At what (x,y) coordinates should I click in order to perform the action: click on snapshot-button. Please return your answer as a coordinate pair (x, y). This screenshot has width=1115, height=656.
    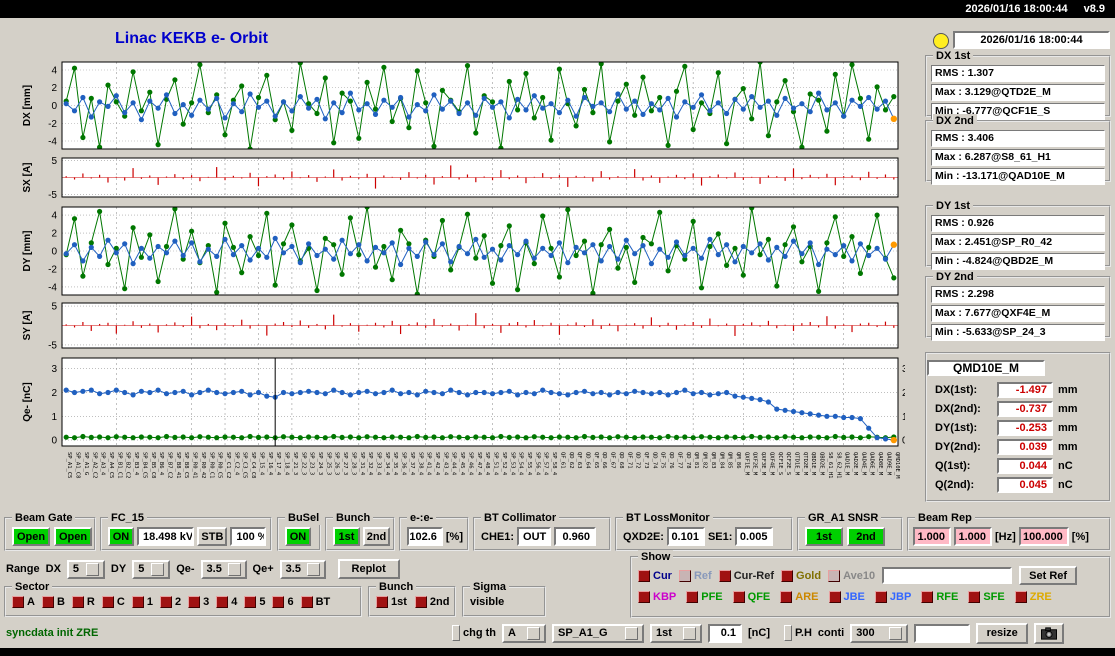
    Looking at the image, I should click on (1049, 633).